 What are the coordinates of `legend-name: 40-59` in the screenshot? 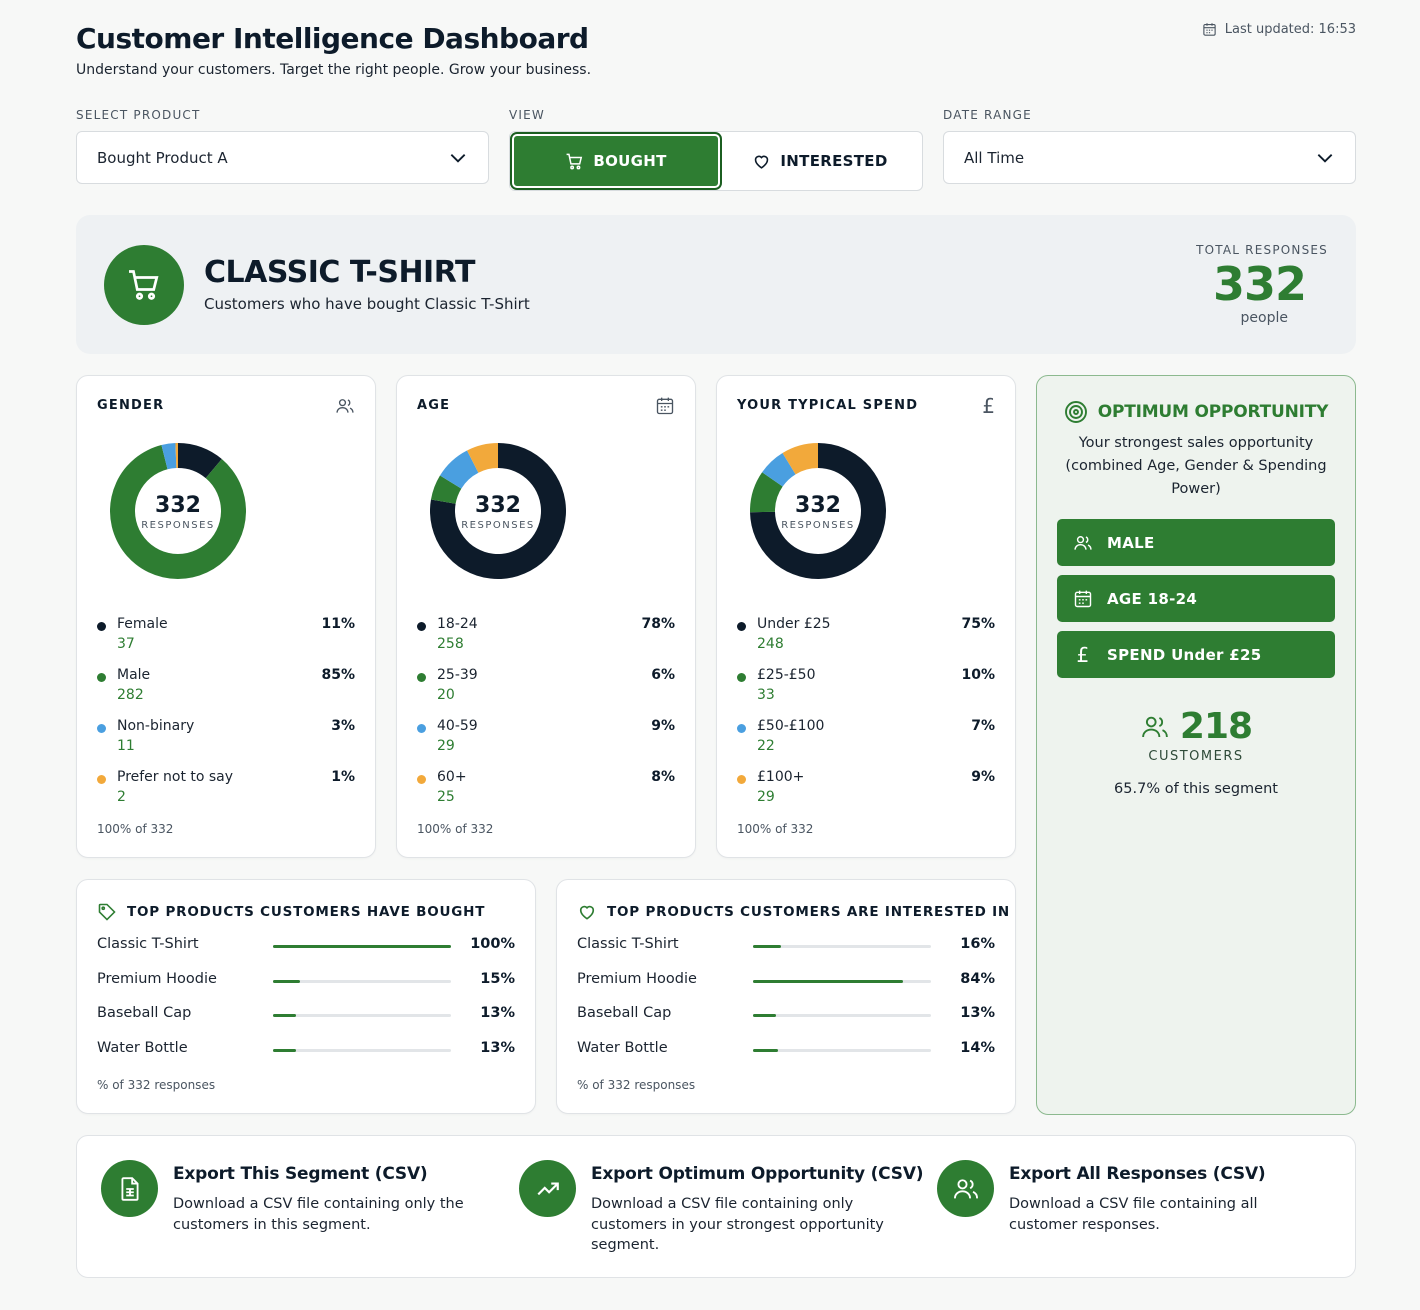 It's located at (457, 726).